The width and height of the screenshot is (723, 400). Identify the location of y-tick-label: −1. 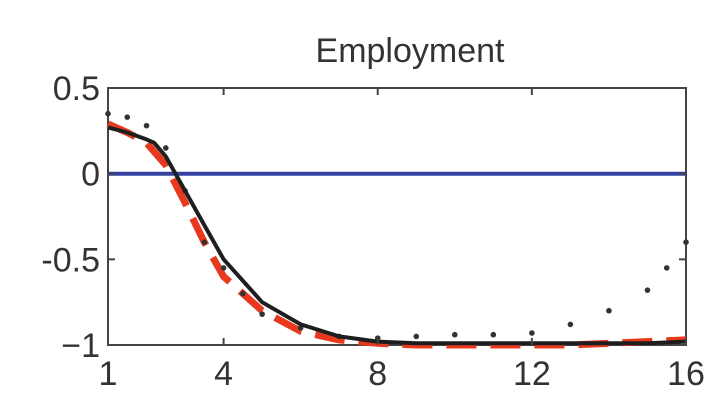
(80, 346).